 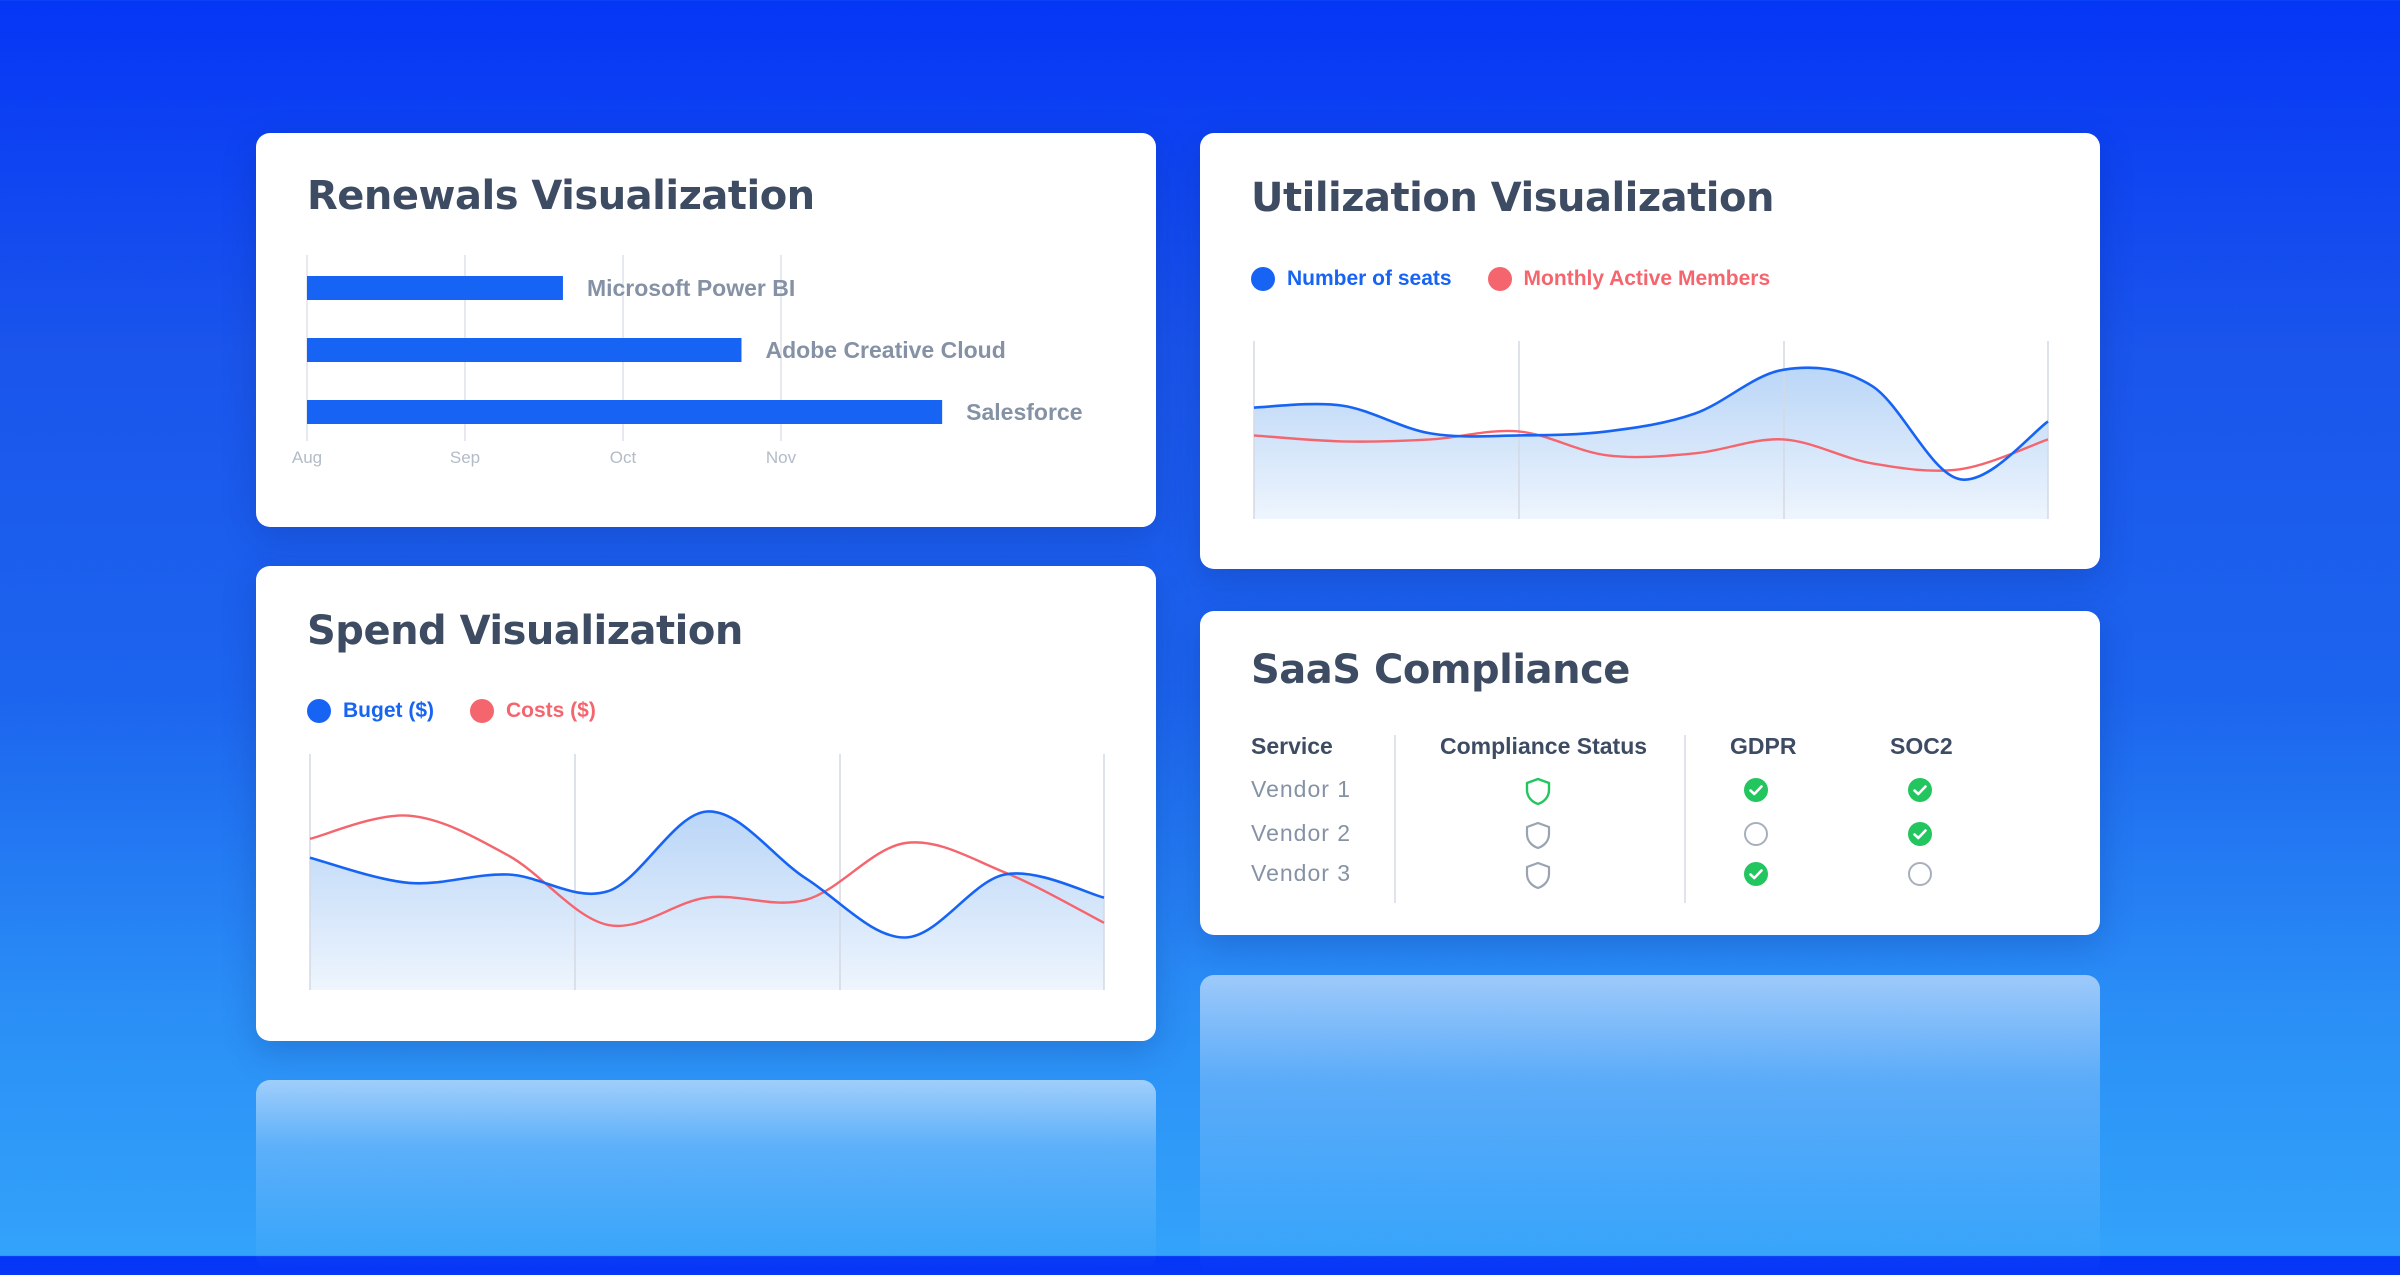 What do you see at coordinates (1647, 278) in the screenshot?
I see `legend-label-members: Monthly Active Members` at bounding box center [1647, 278].